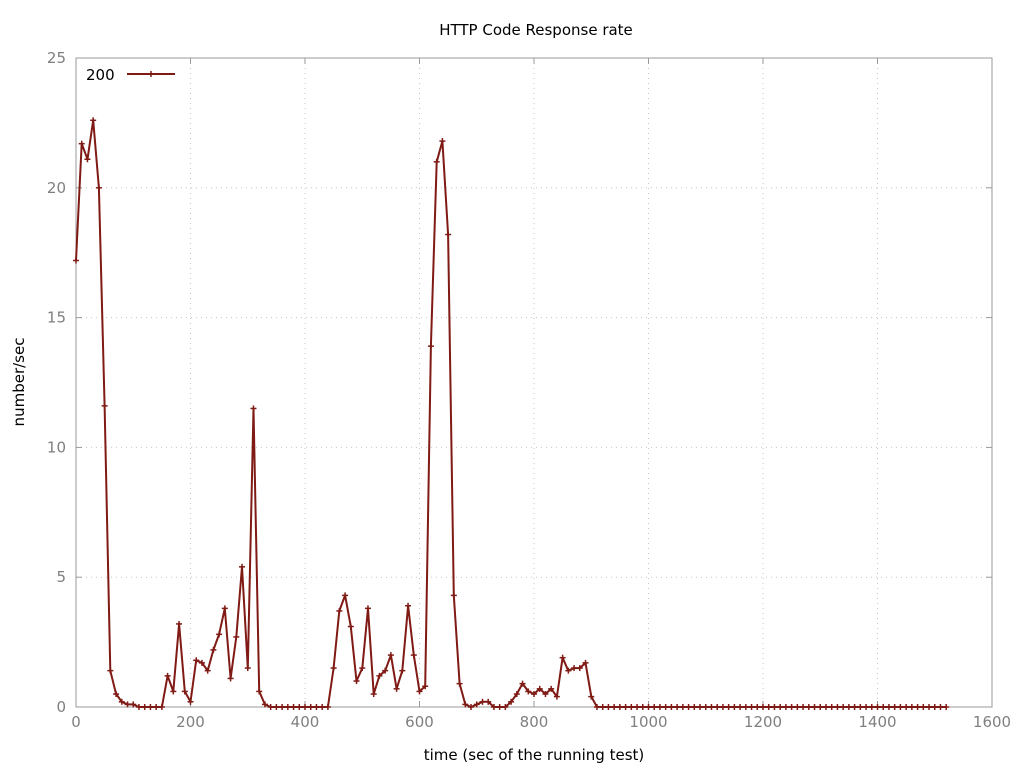 The image size is (1024, 768). I want to click on y-tick-label: 20, so click(56, 188).